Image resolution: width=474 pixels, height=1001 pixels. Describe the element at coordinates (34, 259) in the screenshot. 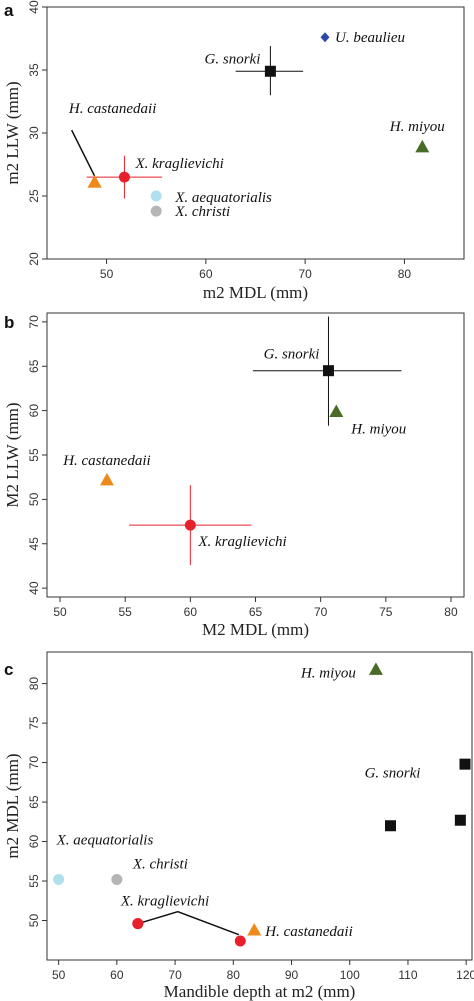

I see `y-tick-label: 20` at that location.